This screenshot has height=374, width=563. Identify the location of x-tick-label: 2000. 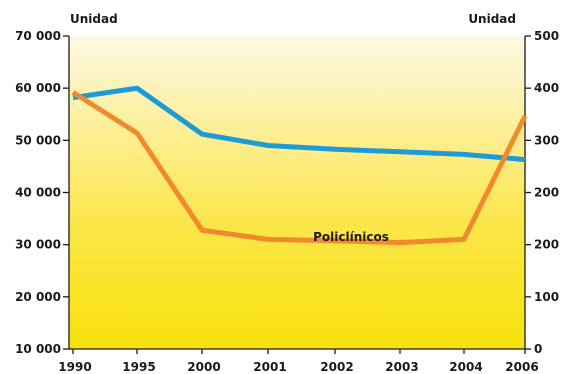
(203, 367).